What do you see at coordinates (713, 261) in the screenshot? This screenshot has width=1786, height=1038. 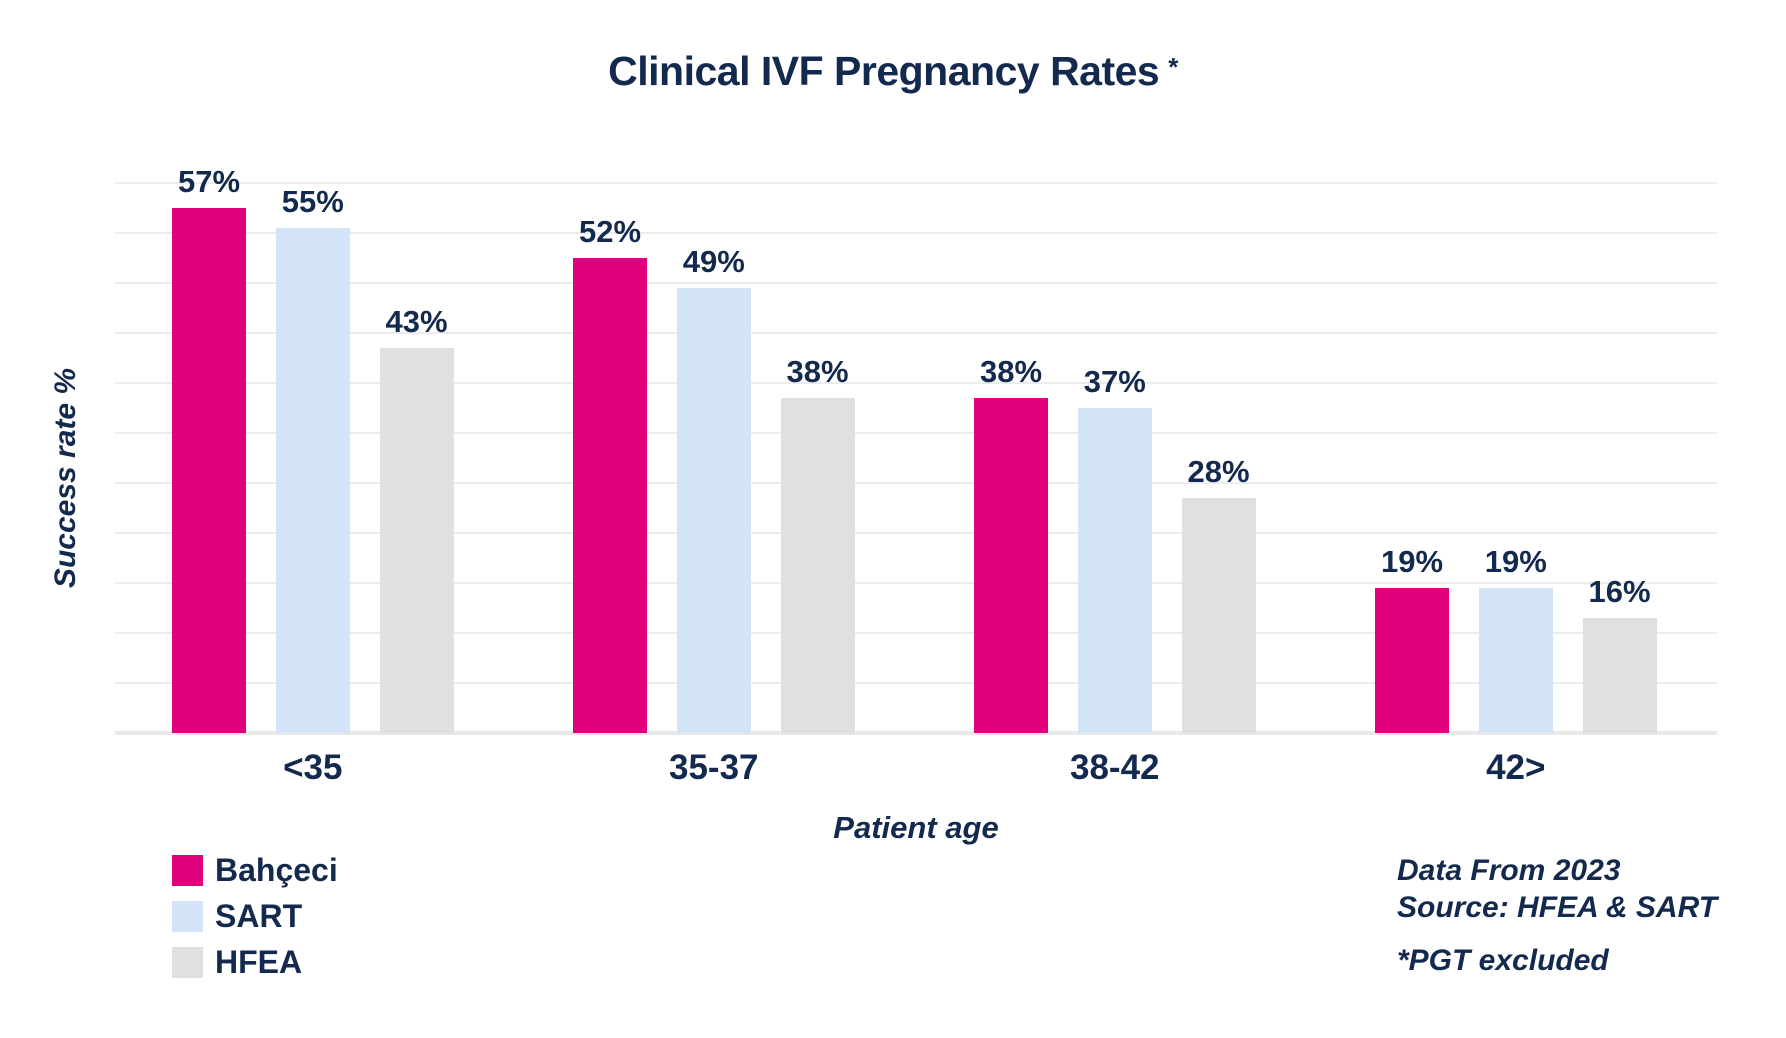 I see `bar-value-label: 49%` at bounding box center [713, 261].